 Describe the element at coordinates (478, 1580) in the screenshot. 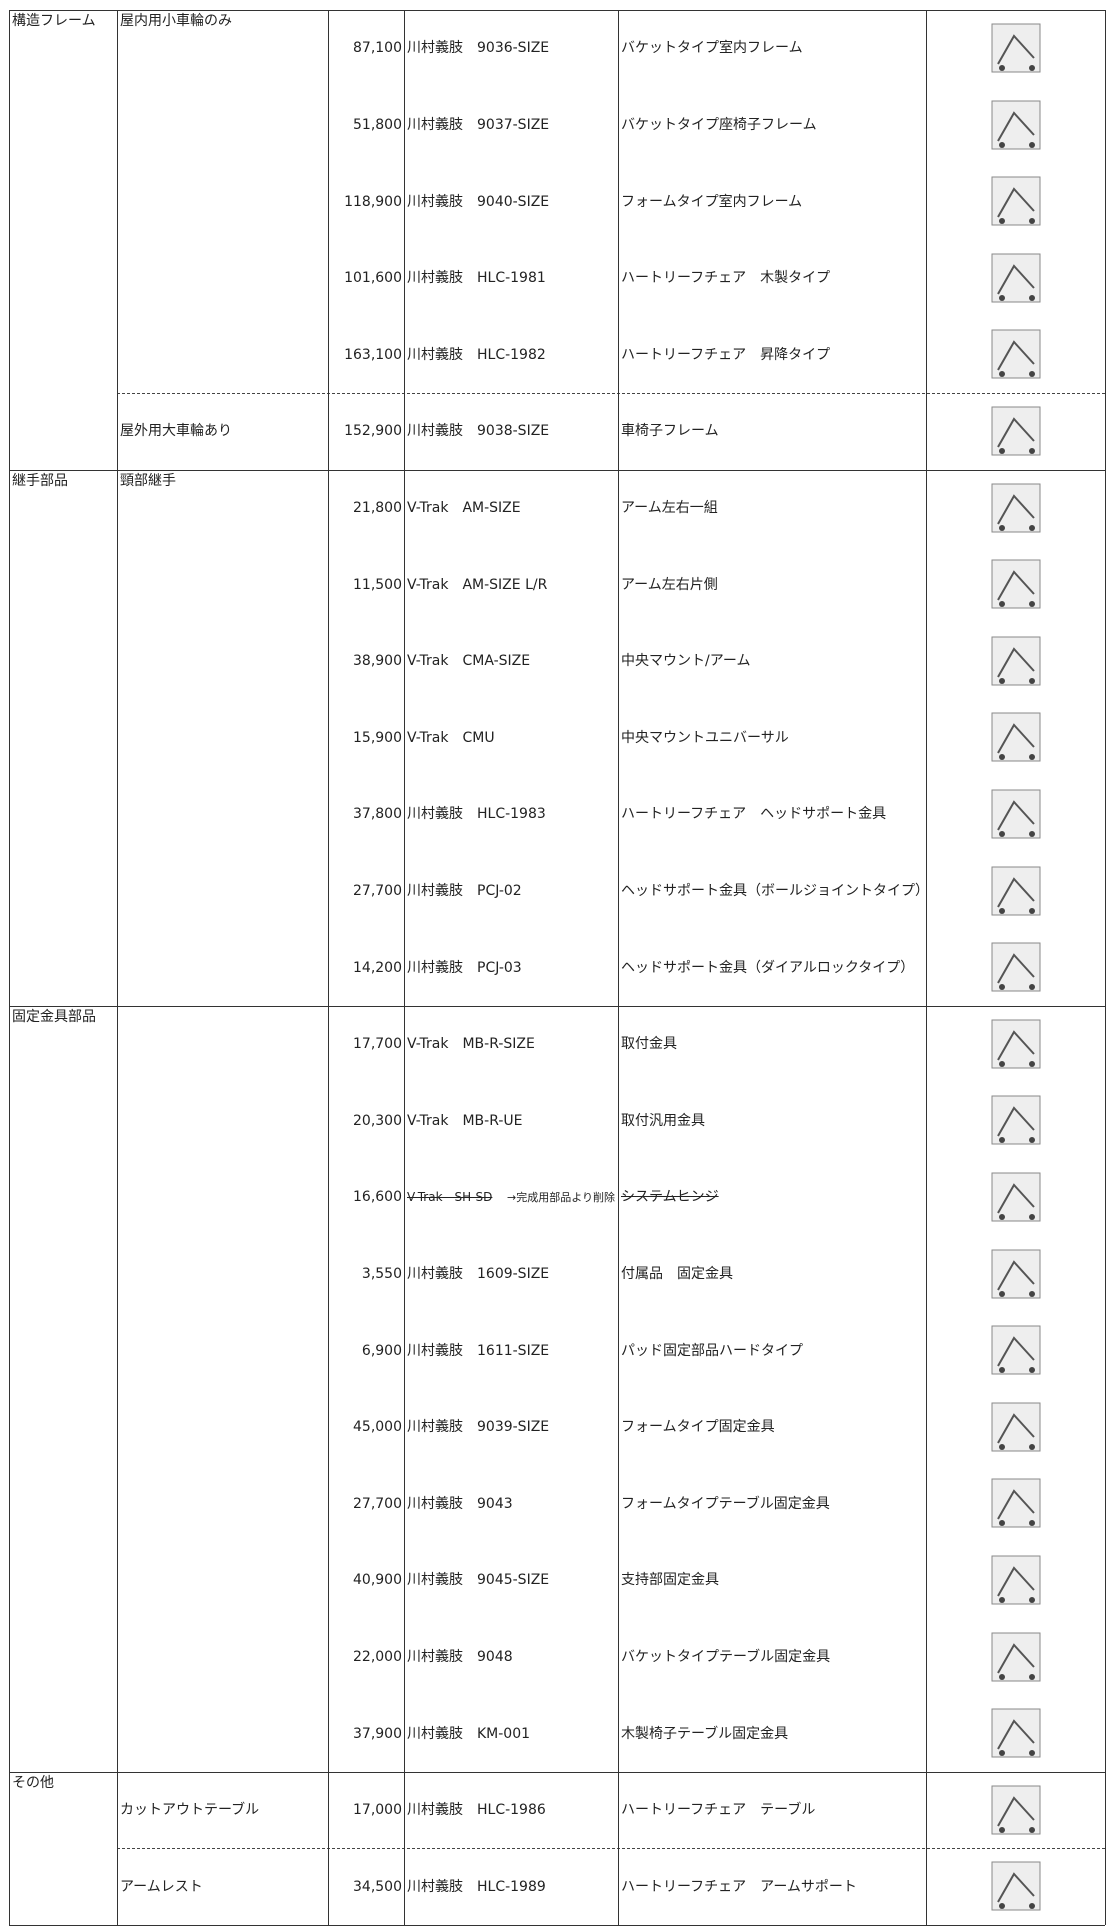

I see `model: 川村義肢 9045-SIZE` at that location.